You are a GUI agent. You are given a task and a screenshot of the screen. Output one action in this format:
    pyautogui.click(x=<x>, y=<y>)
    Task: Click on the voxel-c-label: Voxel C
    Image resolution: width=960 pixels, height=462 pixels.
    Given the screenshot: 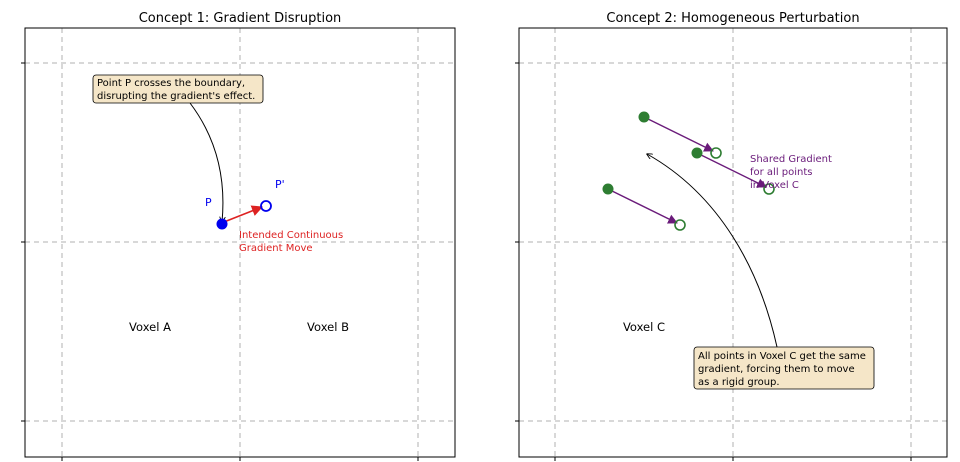 What is the action you would take?
    pyautogui.click(x=644, y=327)
    